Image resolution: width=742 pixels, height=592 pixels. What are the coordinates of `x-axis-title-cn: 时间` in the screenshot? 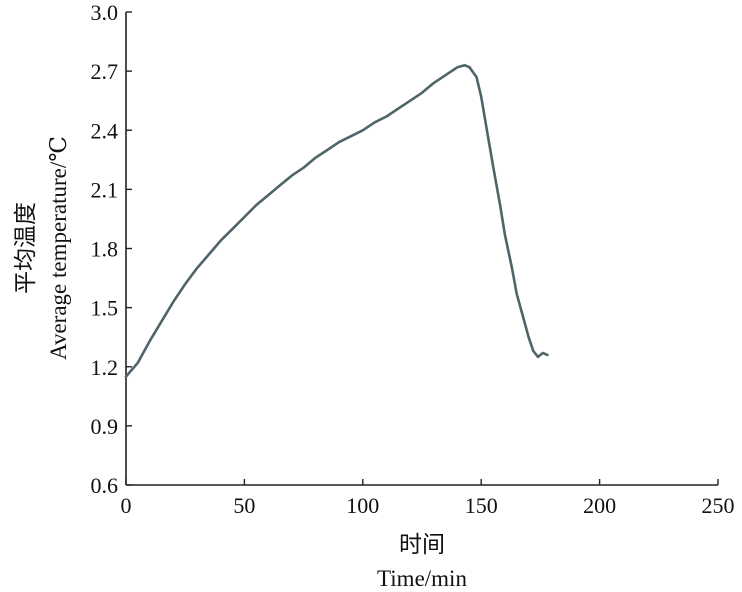 It's located at (422, 544).